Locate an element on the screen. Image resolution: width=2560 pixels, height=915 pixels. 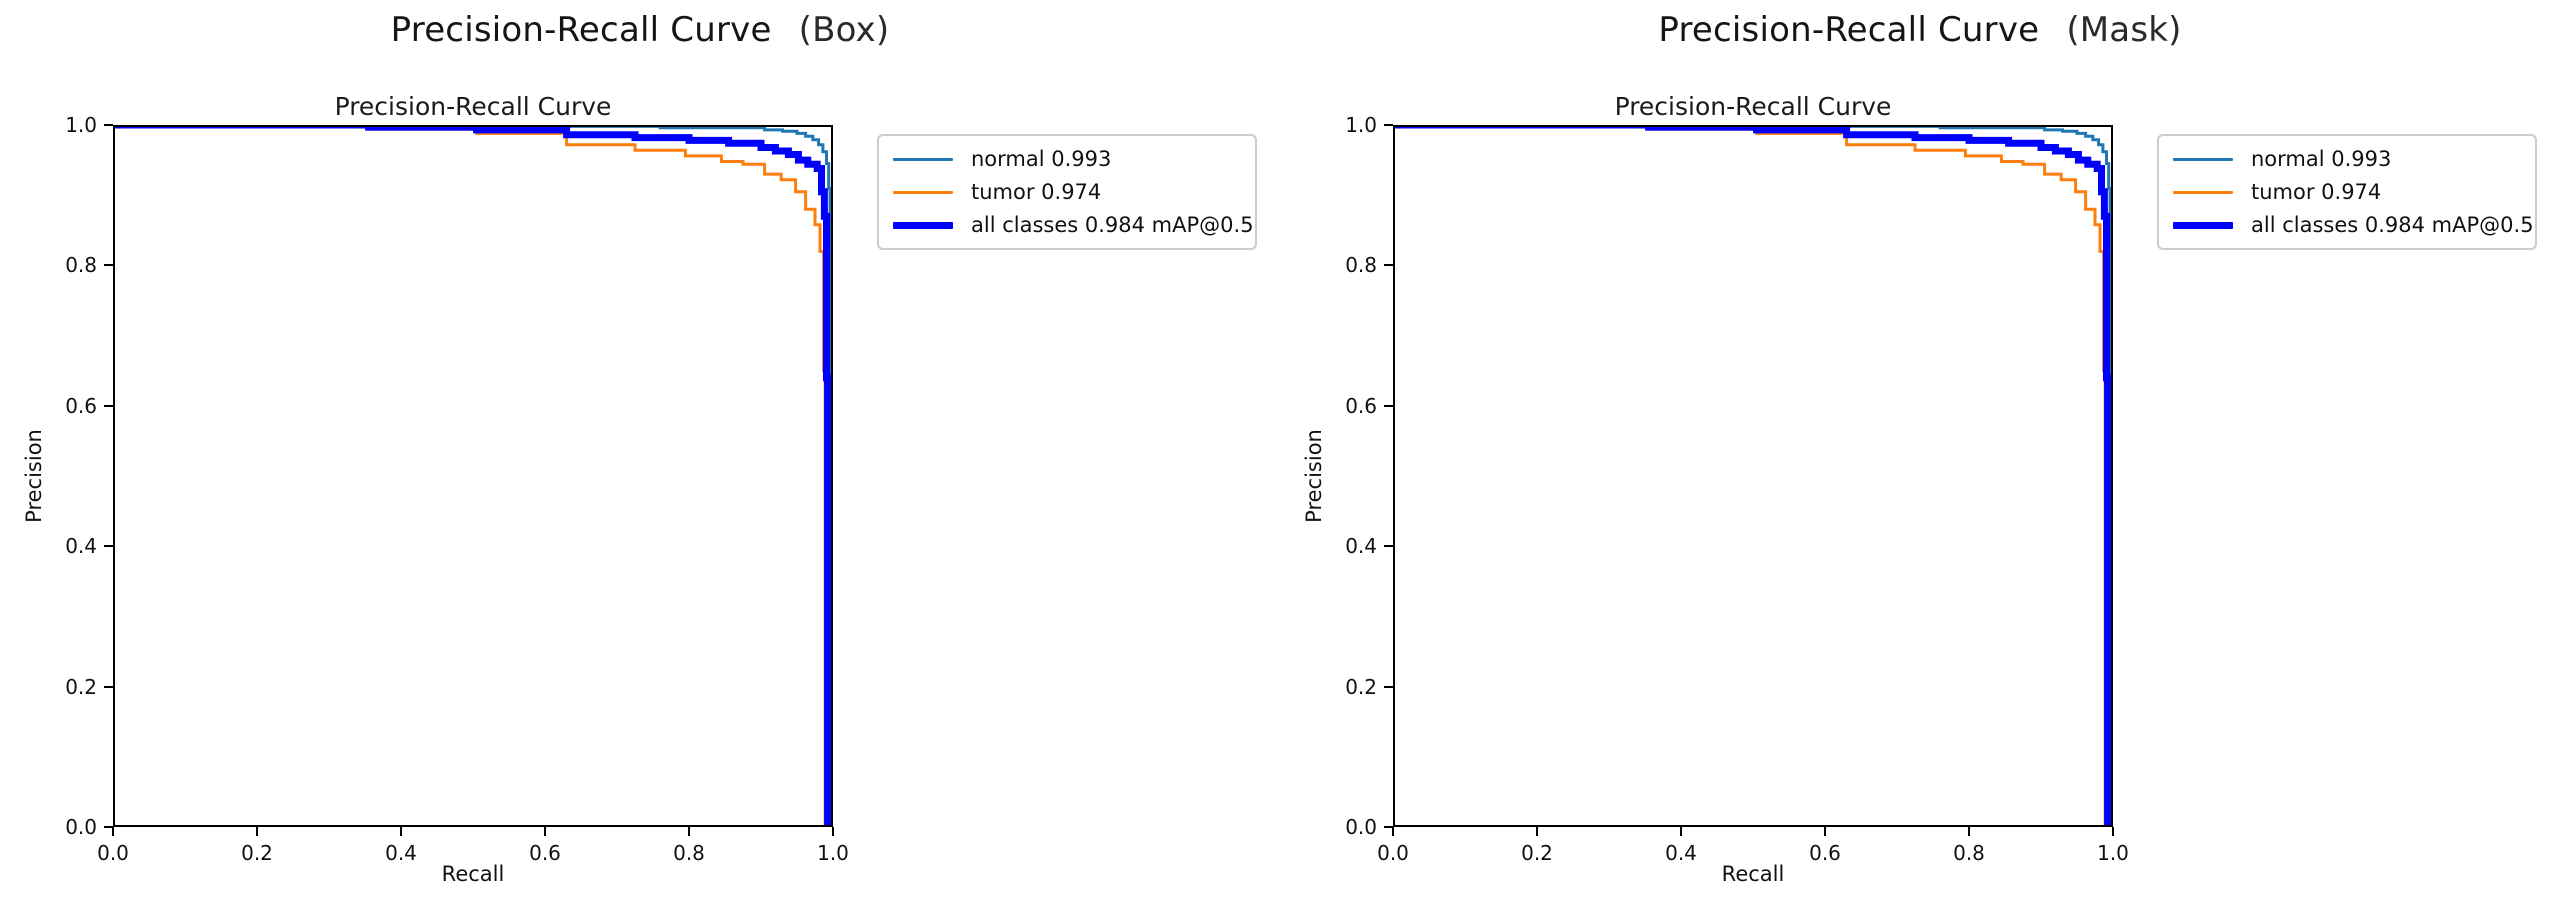
figure-suptitle-variant: (Mask) is located at coordinates (2124, 30).